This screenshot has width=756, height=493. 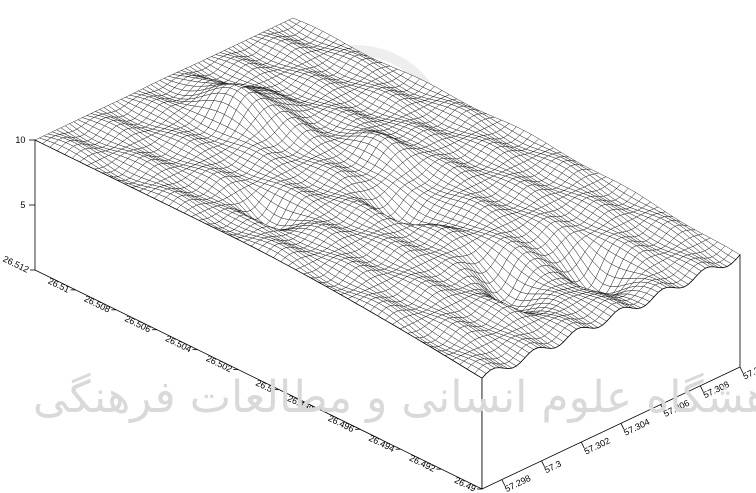 I want to click on z-tick-label: 5, so click(x=22, y=205).